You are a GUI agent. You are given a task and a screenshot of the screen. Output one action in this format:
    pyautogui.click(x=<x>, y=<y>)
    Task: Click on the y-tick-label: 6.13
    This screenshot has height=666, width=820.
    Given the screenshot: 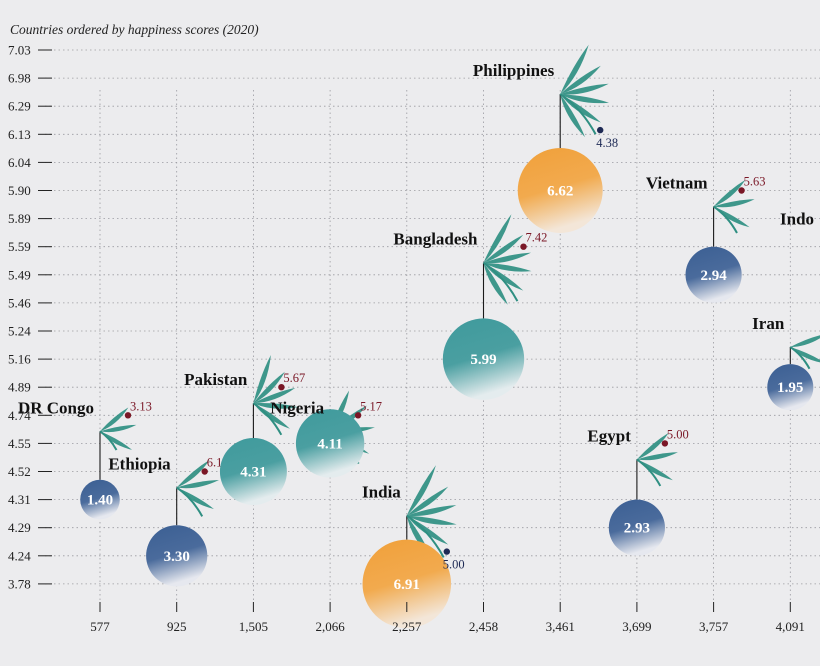 What is the action you would take?
    pyautogui.click(x=19, y=134)
    